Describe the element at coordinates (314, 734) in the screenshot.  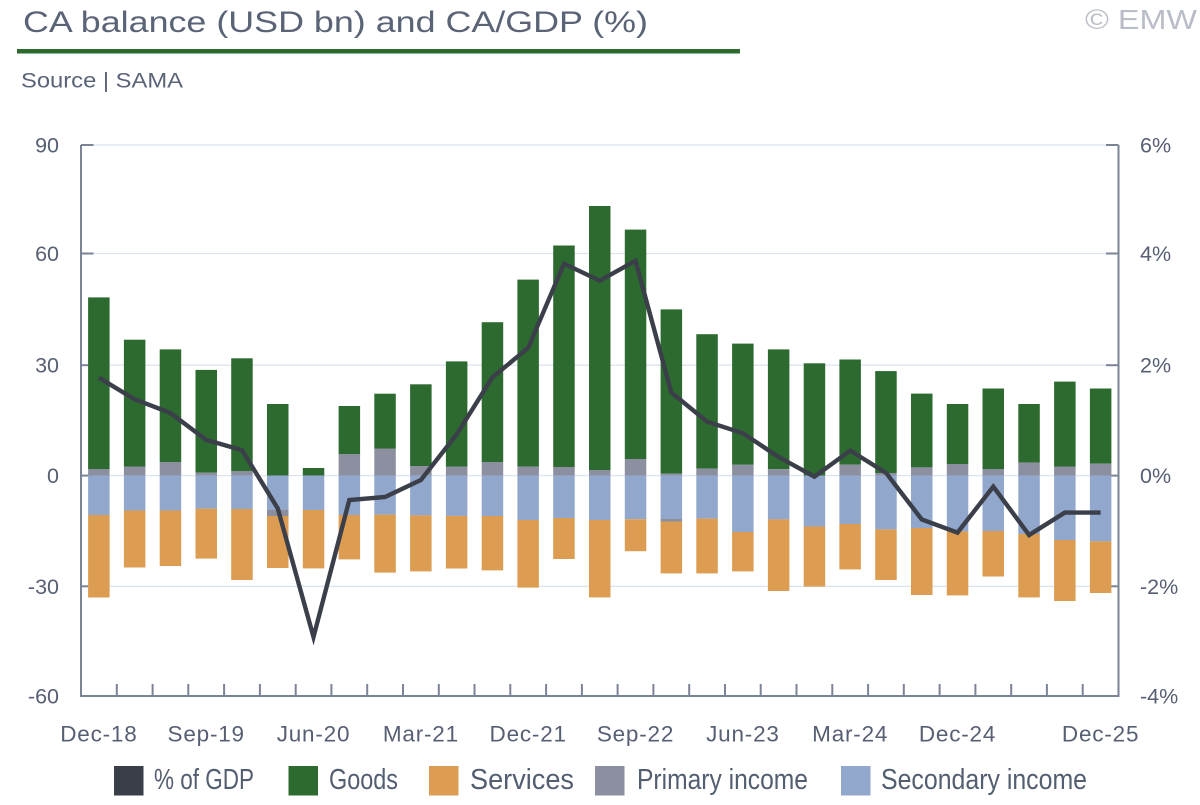
I see `svg-text: Jun-20` at that location.